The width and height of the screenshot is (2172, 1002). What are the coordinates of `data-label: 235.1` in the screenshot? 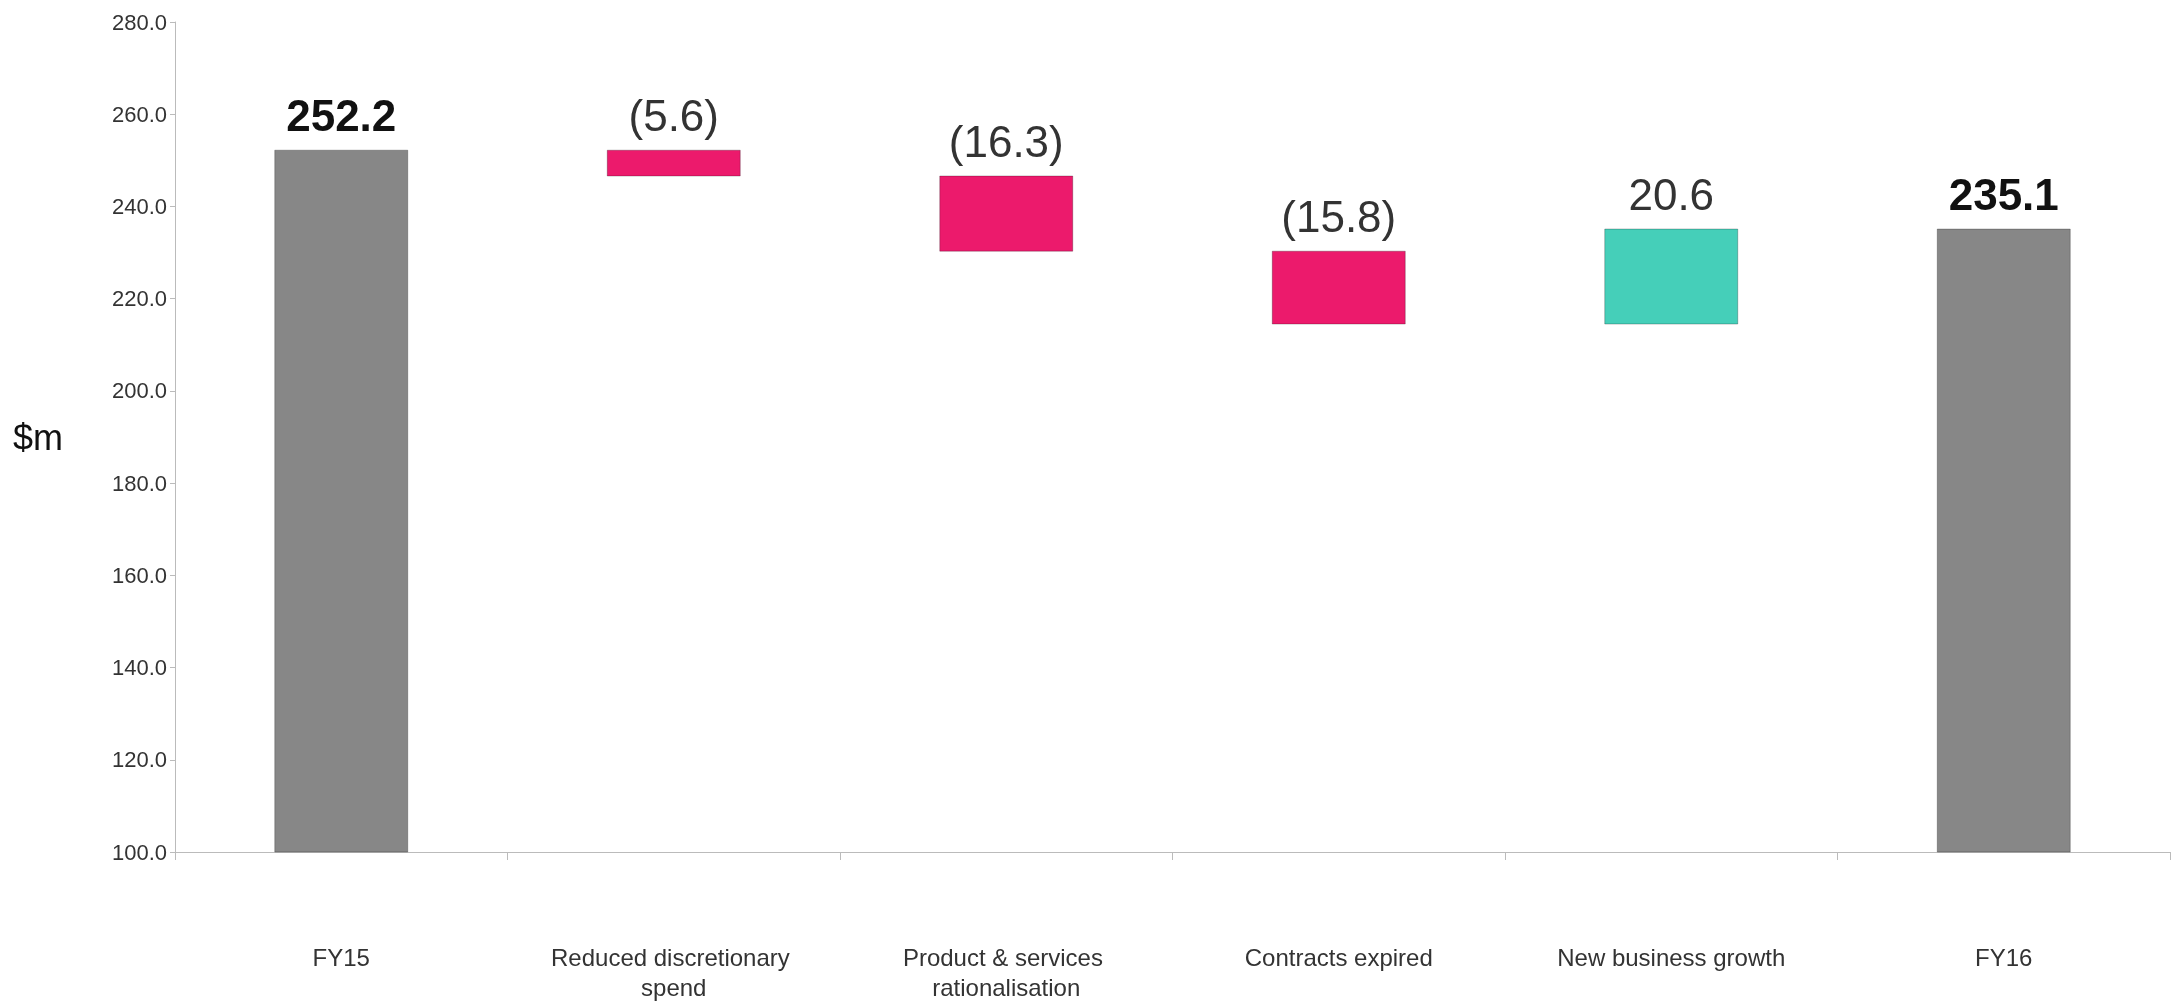 It's located at (2003, 195).